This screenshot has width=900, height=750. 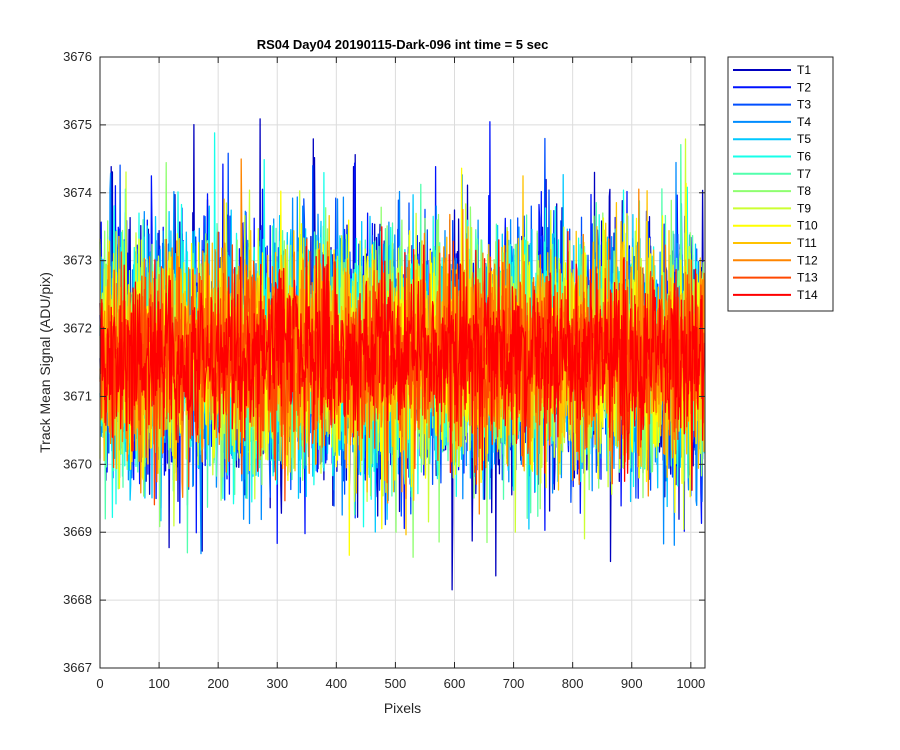 What do you see at coordinates (396, 683) in the screenshot?
I see `x-tick-label: 500` at bounding box center [396, 683].